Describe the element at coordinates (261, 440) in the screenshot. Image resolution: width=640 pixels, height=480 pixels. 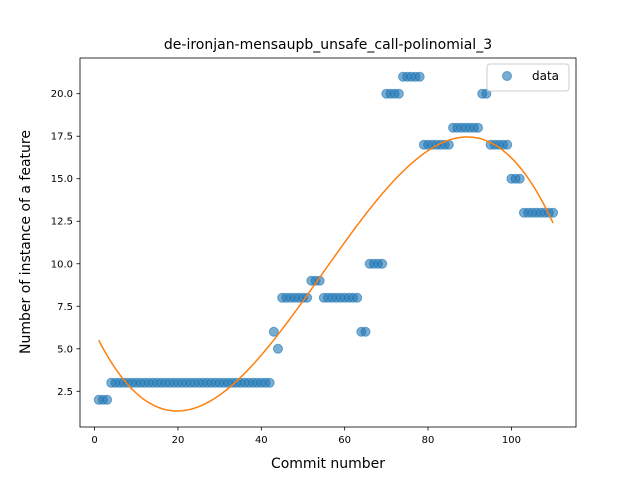
I see `x-tick-label: 40` at that location.